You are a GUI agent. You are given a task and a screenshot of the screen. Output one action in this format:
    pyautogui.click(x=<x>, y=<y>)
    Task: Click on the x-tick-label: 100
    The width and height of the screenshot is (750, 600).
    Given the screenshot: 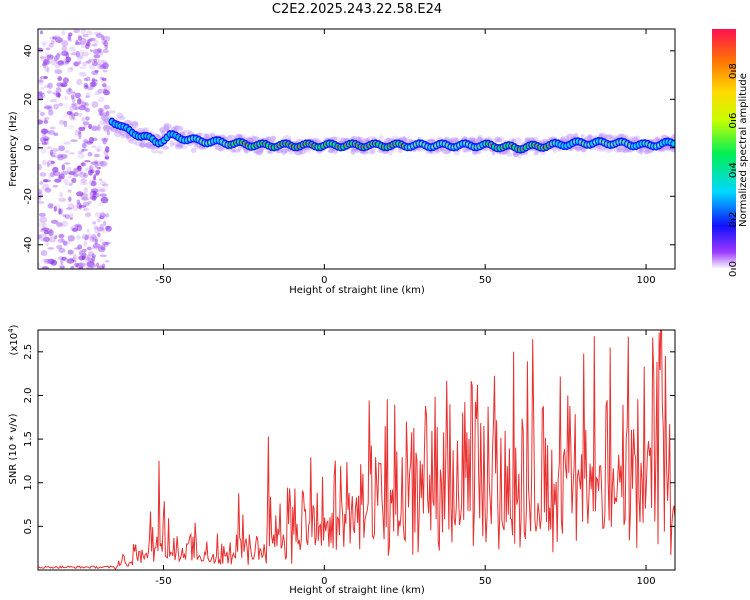 What is the action you would take?
    pyautogui.click(x=645, y=280)
    